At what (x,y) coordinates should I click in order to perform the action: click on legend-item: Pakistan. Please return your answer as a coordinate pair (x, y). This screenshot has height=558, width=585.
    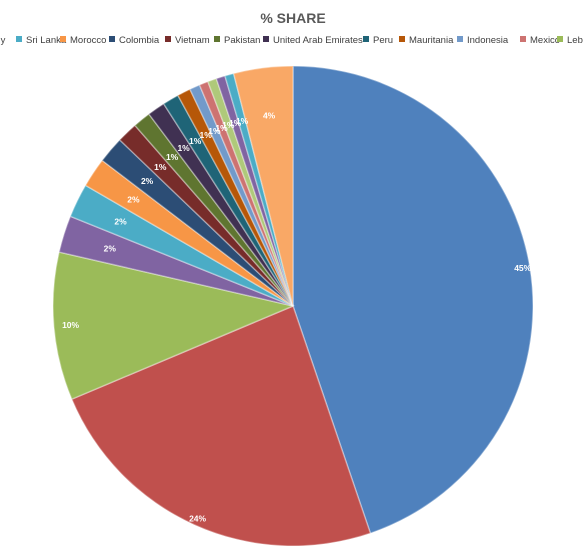
    Looking at the image, I should click on (237, 40).